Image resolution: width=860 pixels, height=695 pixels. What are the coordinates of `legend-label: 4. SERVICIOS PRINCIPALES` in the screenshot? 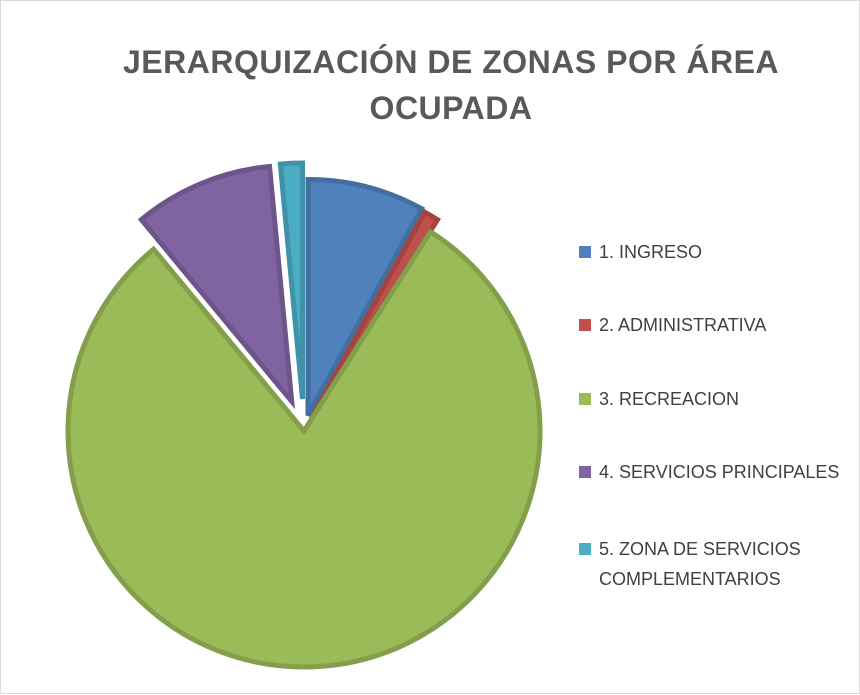 It's located at (719, 472).